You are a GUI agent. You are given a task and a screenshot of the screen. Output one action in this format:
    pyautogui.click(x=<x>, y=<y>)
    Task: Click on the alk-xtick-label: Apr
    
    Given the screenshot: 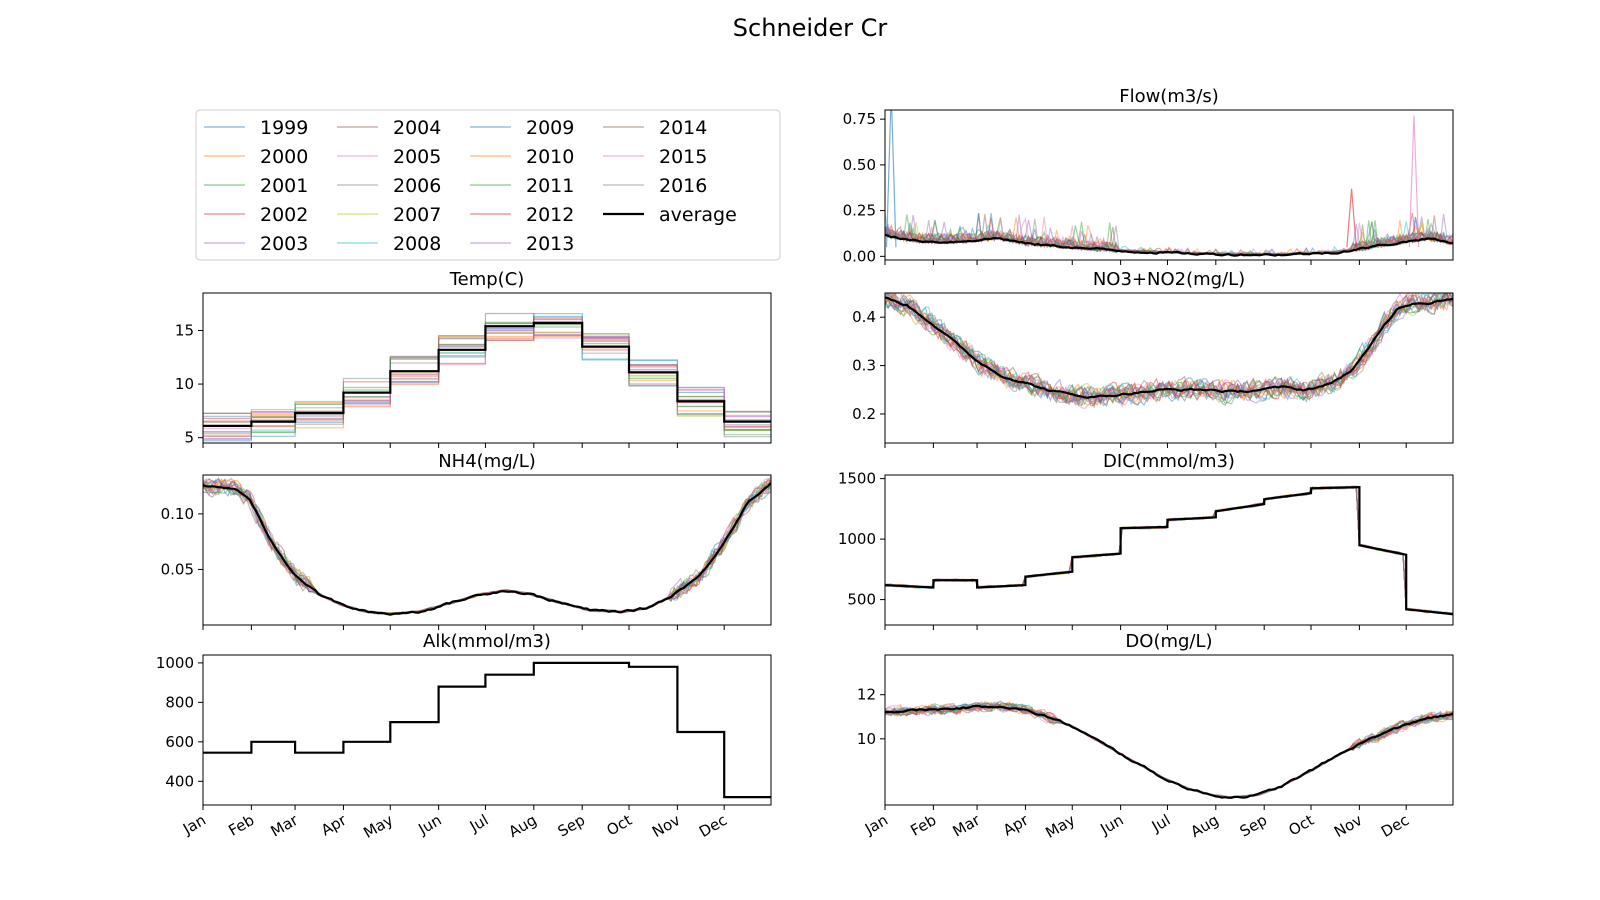 What is the action you would take?
    pyautogui.click(x=334, y=824)
    